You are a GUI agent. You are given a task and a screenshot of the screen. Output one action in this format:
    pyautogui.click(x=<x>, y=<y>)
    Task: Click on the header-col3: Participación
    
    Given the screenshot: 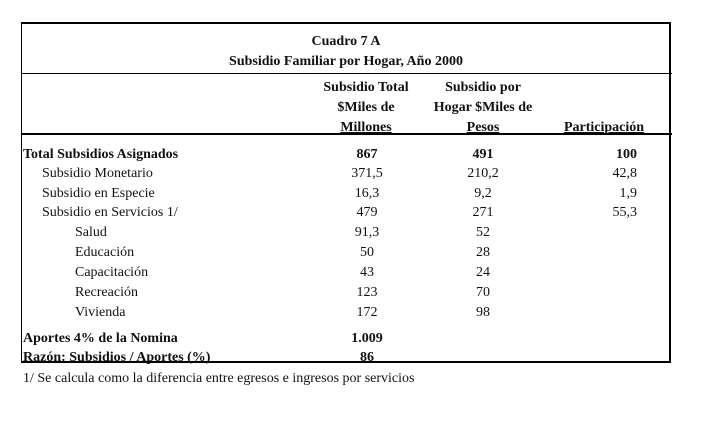 What is the action you would take?
    pyautogui.click(x=604, y=127)
    